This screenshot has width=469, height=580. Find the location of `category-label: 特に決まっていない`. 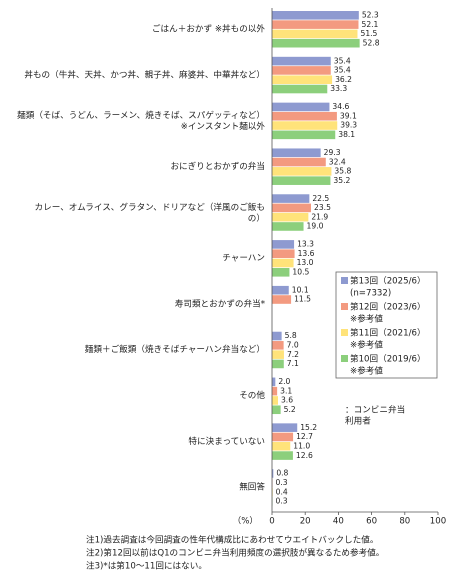

category-label: 特に決まっていない is located at coordinates (226, 441).